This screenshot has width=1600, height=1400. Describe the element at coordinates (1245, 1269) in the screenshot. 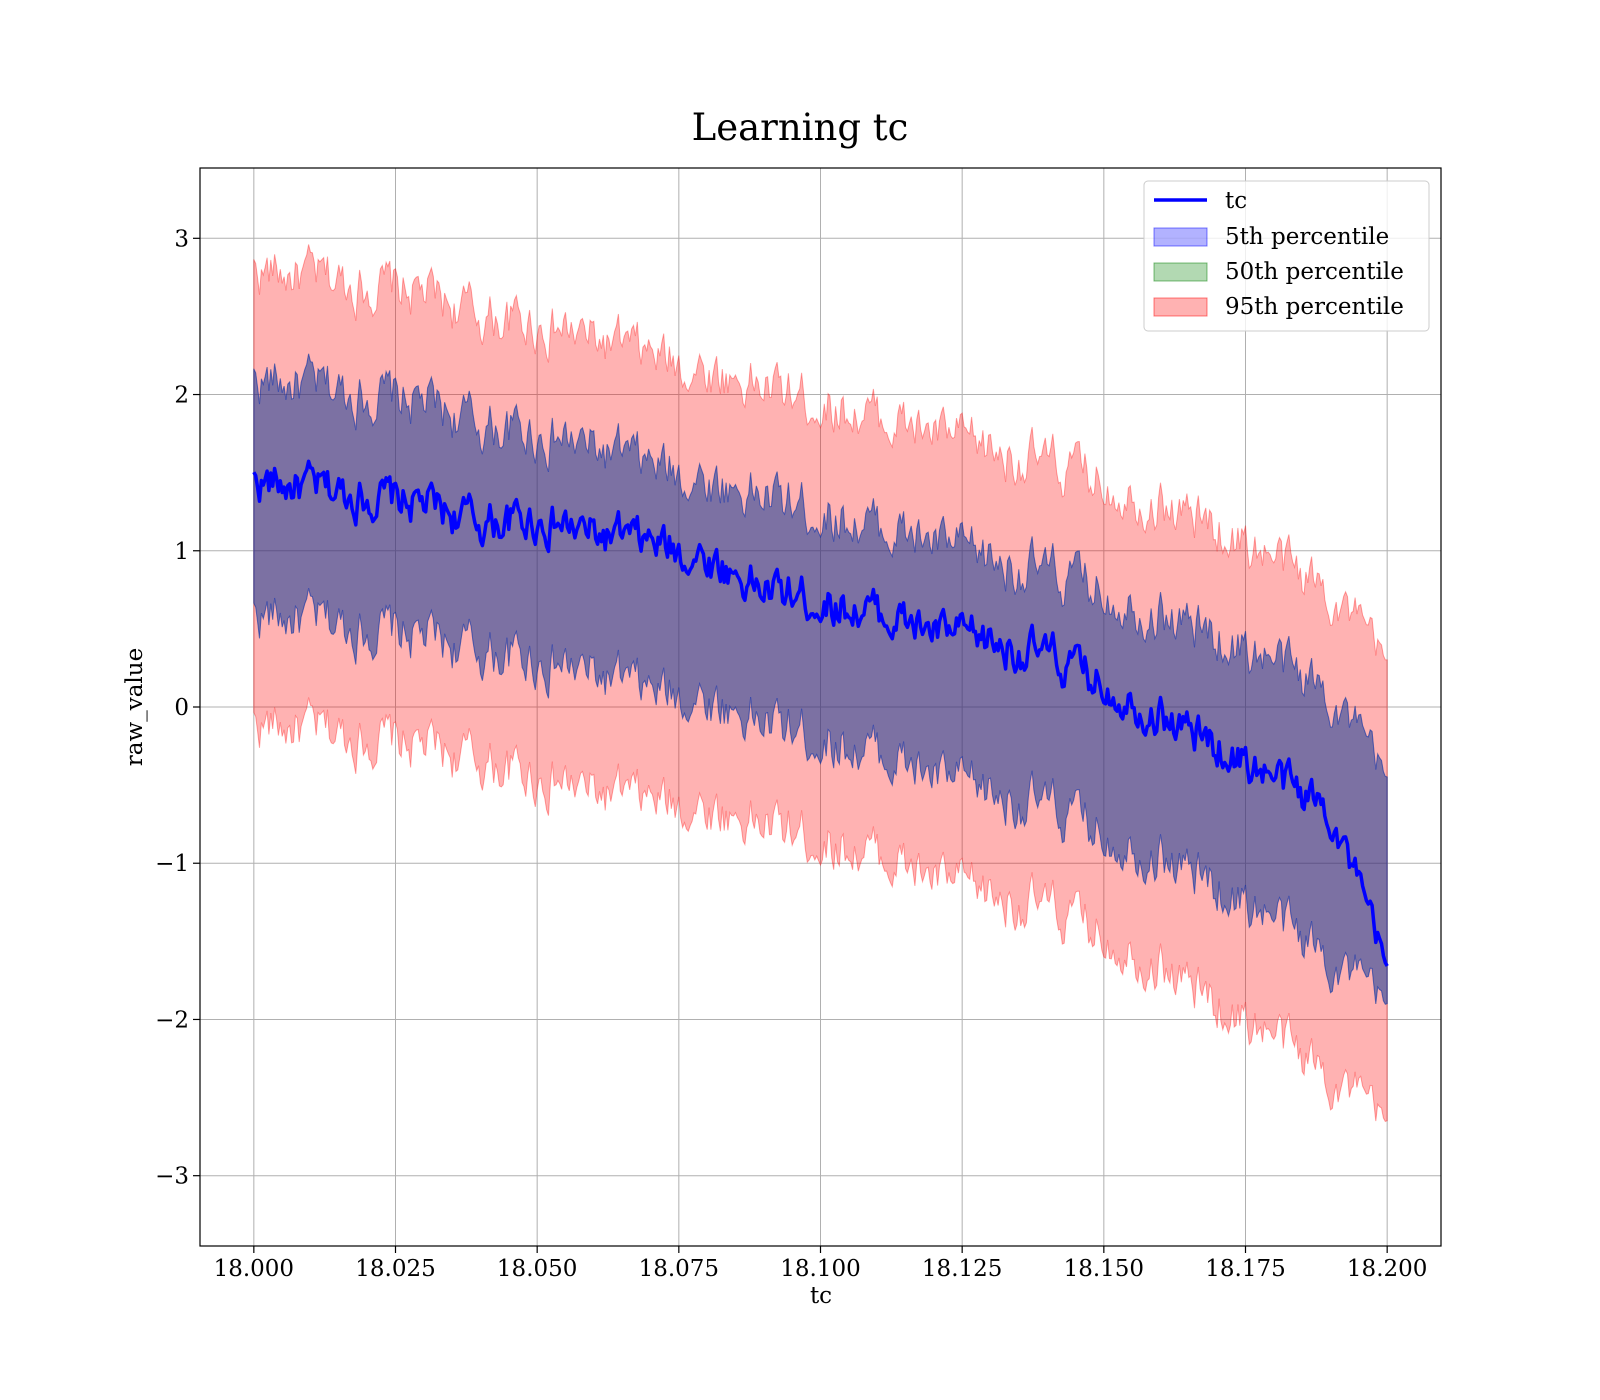

I see `x-tick-label: 18.175` at that location.